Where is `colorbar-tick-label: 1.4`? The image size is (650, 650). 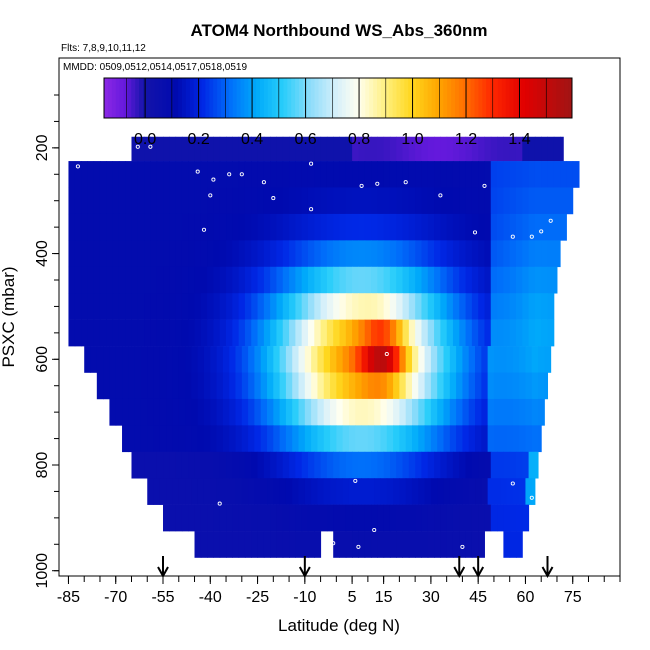
colorbar-tick-label: 1.4 is located at coordinates (519, 139).